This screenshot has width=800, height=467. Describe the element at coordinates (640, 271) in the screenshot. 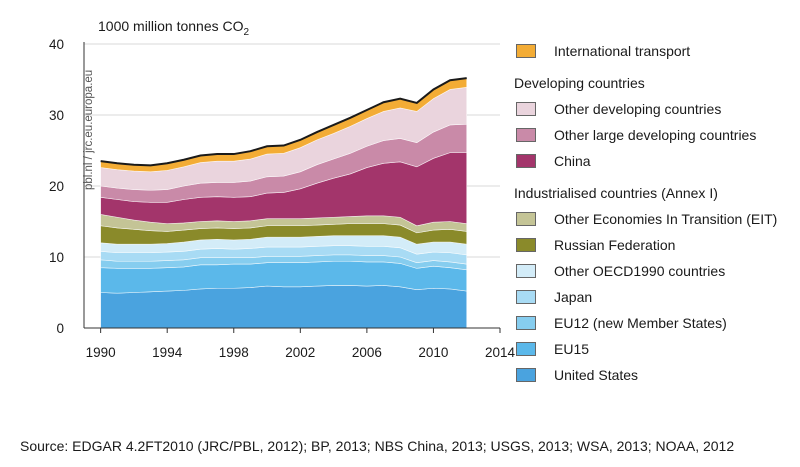

I see `legend-label: Other OECD1990 countries` at that location.